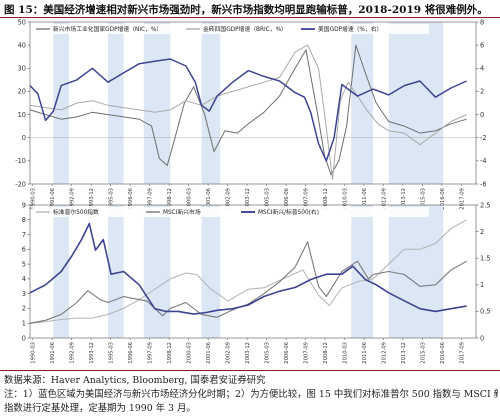 This screenshot has height=419, width=500. What do you see at coordinates (22, 22) in the screenshot?
I see `y-left-tick-label: 50` at bounding box center [22, 22].